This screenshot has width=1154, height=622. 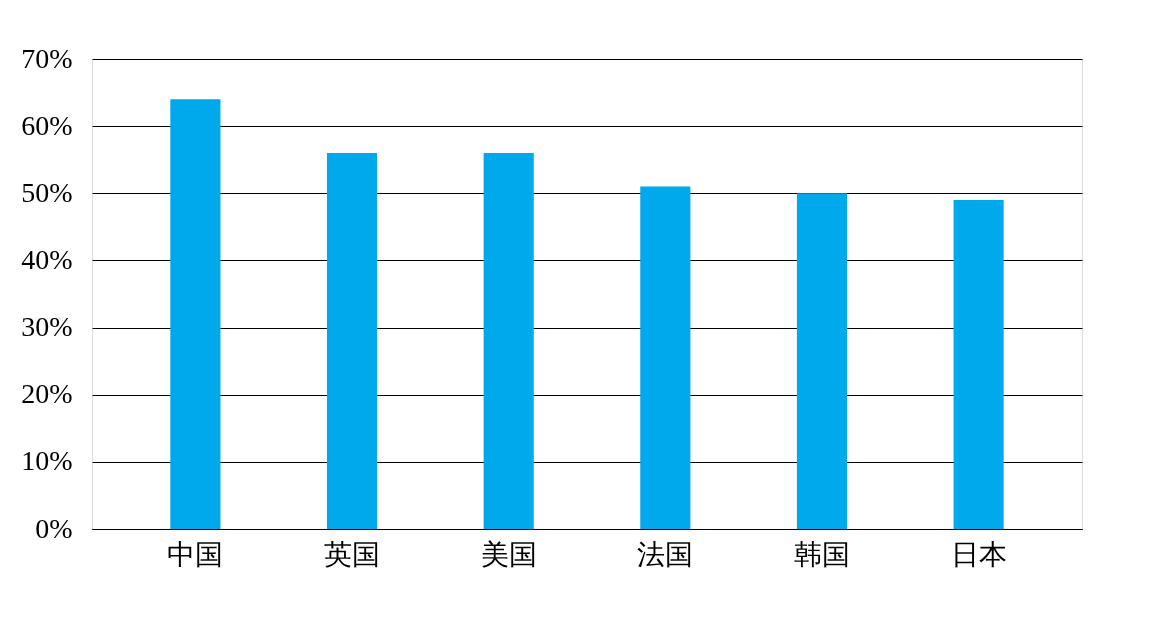 What do you see at coordinates (47, 327) in the screenshot?
I see `y-tick-label: 30%` at bounding box center [47, 327].